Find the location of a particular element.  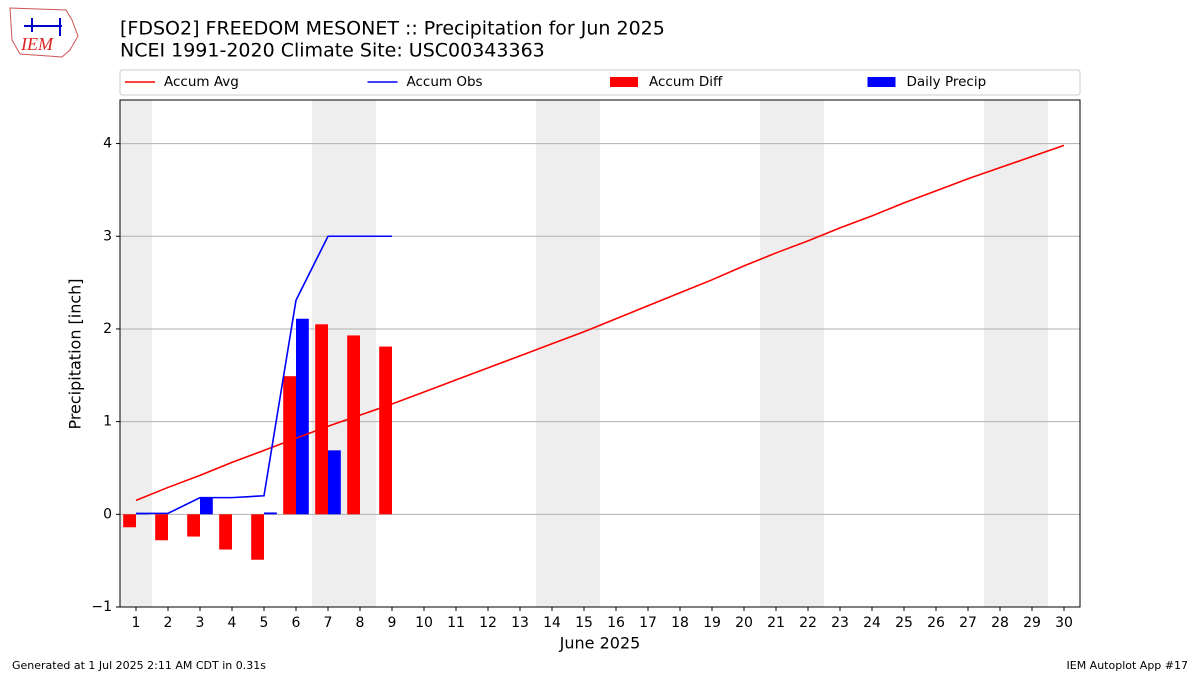

y-tick-label: 0 is located at coordinates (107, 514).